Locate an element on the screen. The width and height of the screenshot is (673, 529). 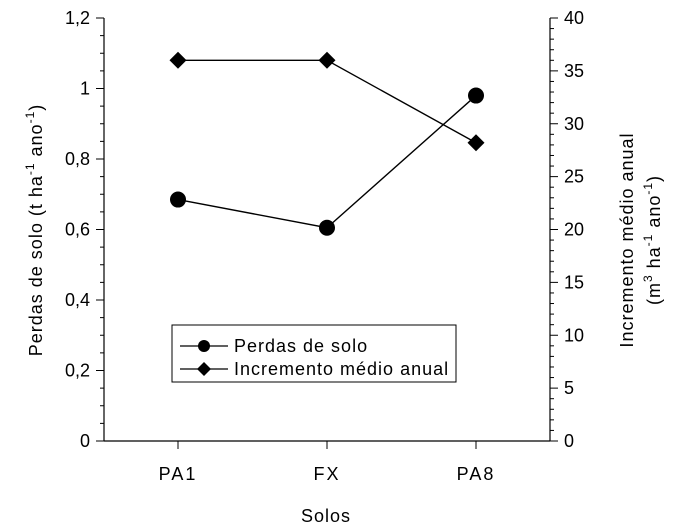
y-left-tick-label: 0,6 is located at coordinates (77, 230).